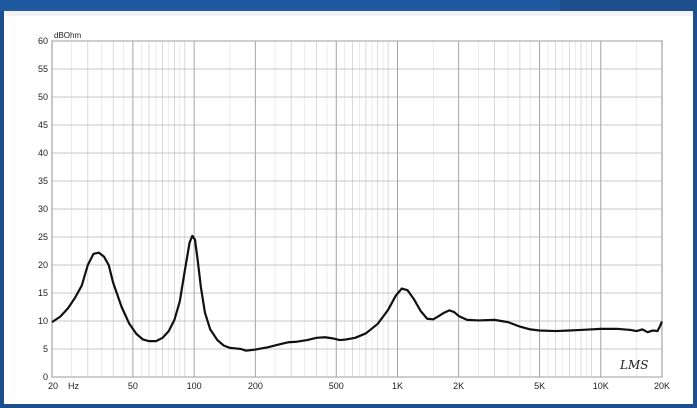  Describe the element at coordinates (45, 377) in the screenshot. I see `y-tick-label: 0` at that location.